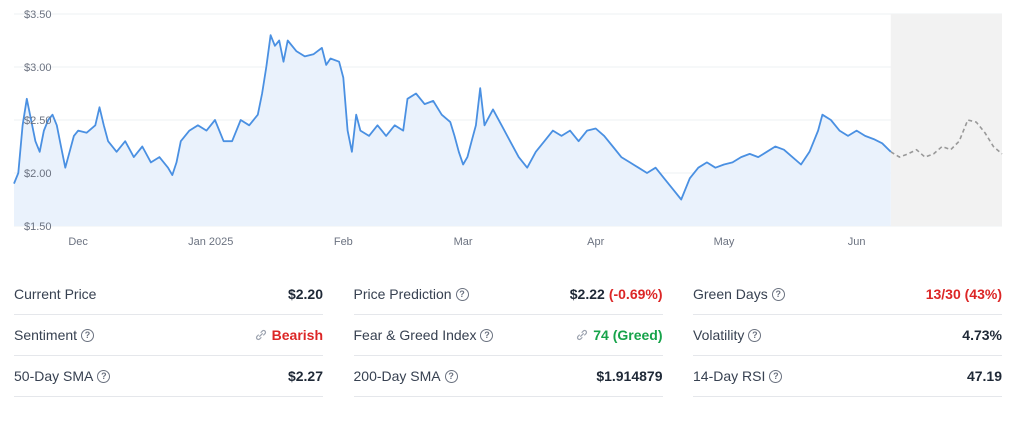 The image size is (1024, 423). What do you see at coordinates (847, 294) in the screenshot?
I see `stat-green-days: Green Days? 13/30 (43%)` at bounding box center [847, 294].